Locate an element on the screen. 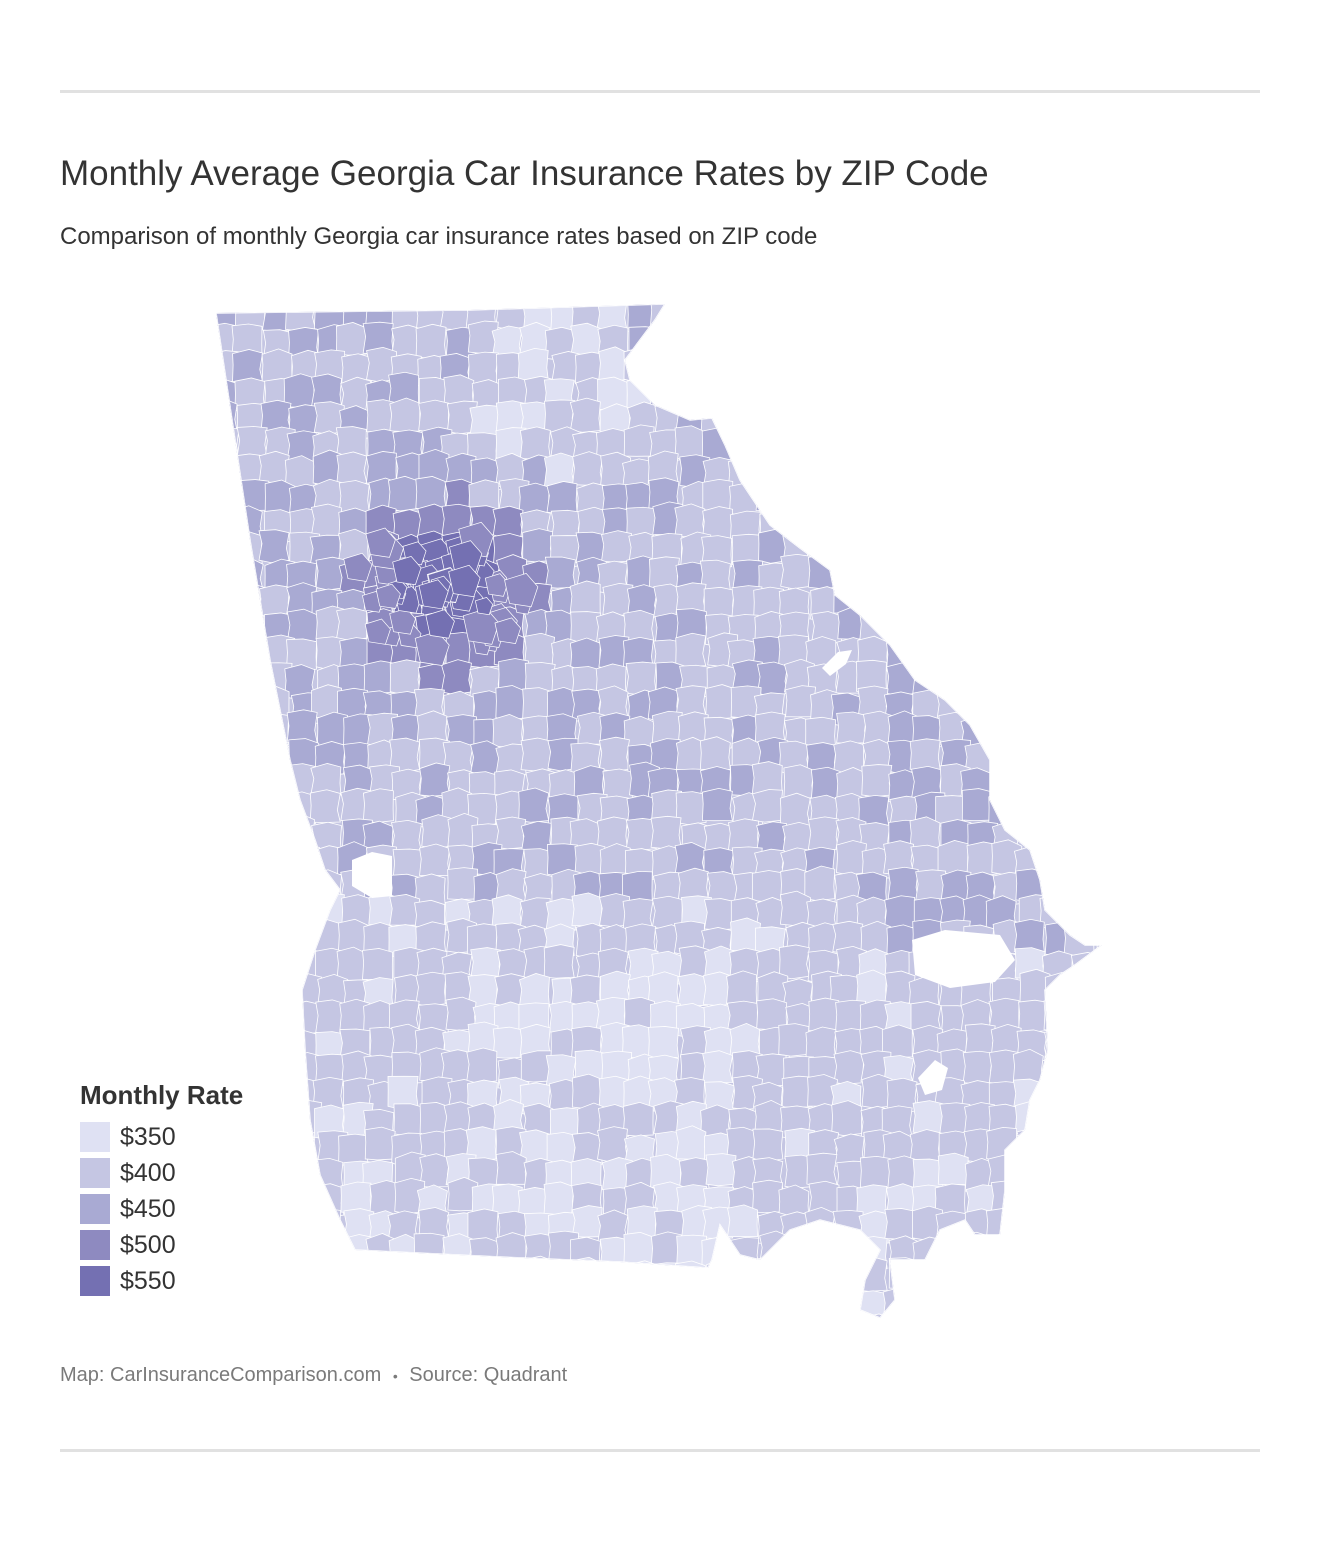 This screenshot has width=1320, height=1544. legend-item-400: $400 is located at coordinates (161, 1173).